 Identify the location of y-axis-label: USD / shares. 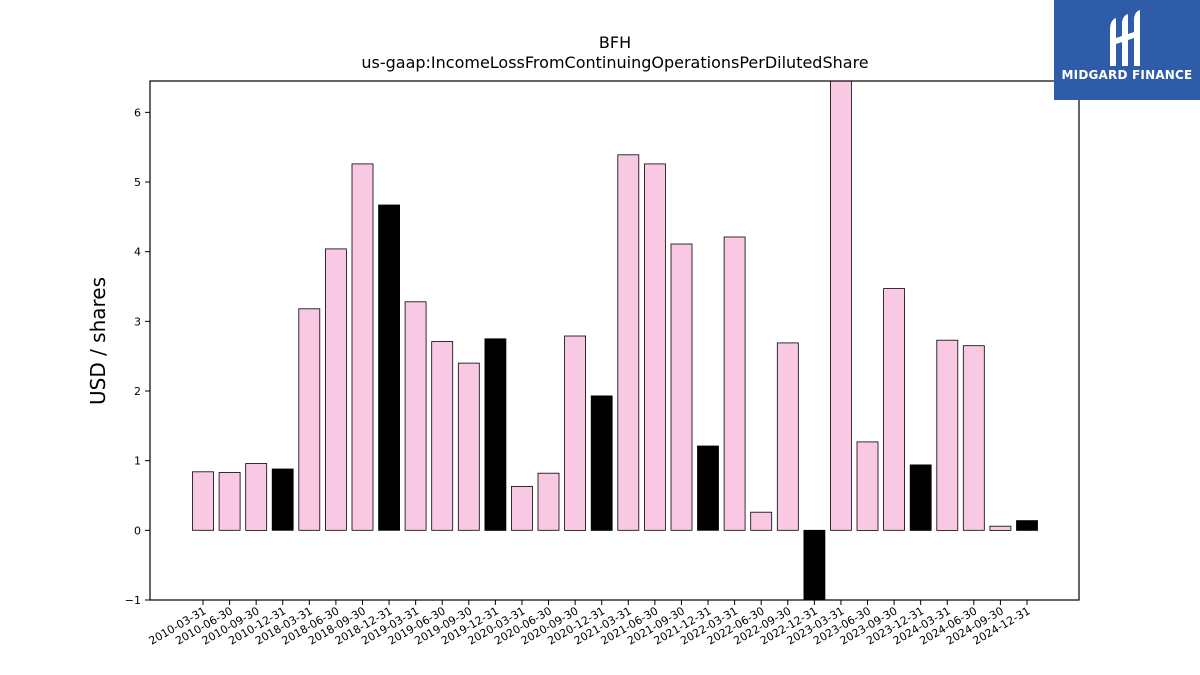
(98, 341).